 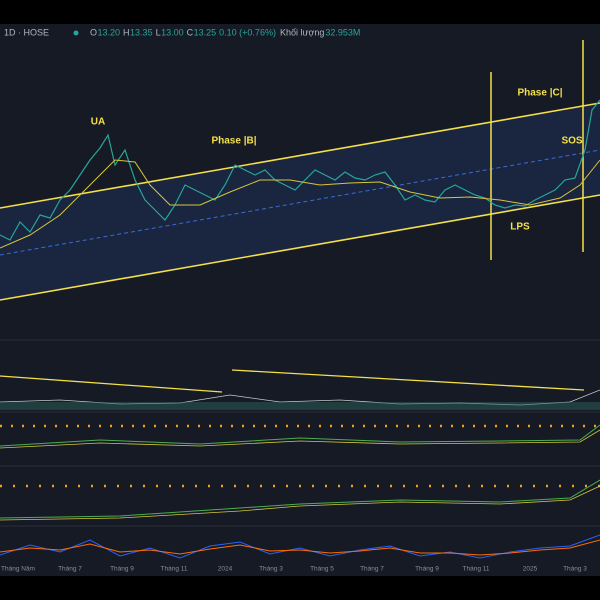 What do you see at coordinates (98, 122) in the screenshot?
I see `annotation: UA` at bounding box center [98, 122].